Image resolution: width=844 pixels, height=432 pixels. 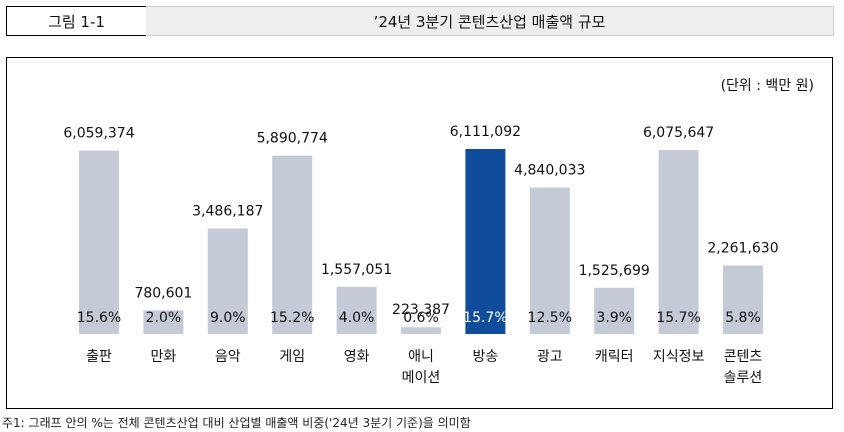 I want to click on category-label: 광고, so click(x=550, y=357).